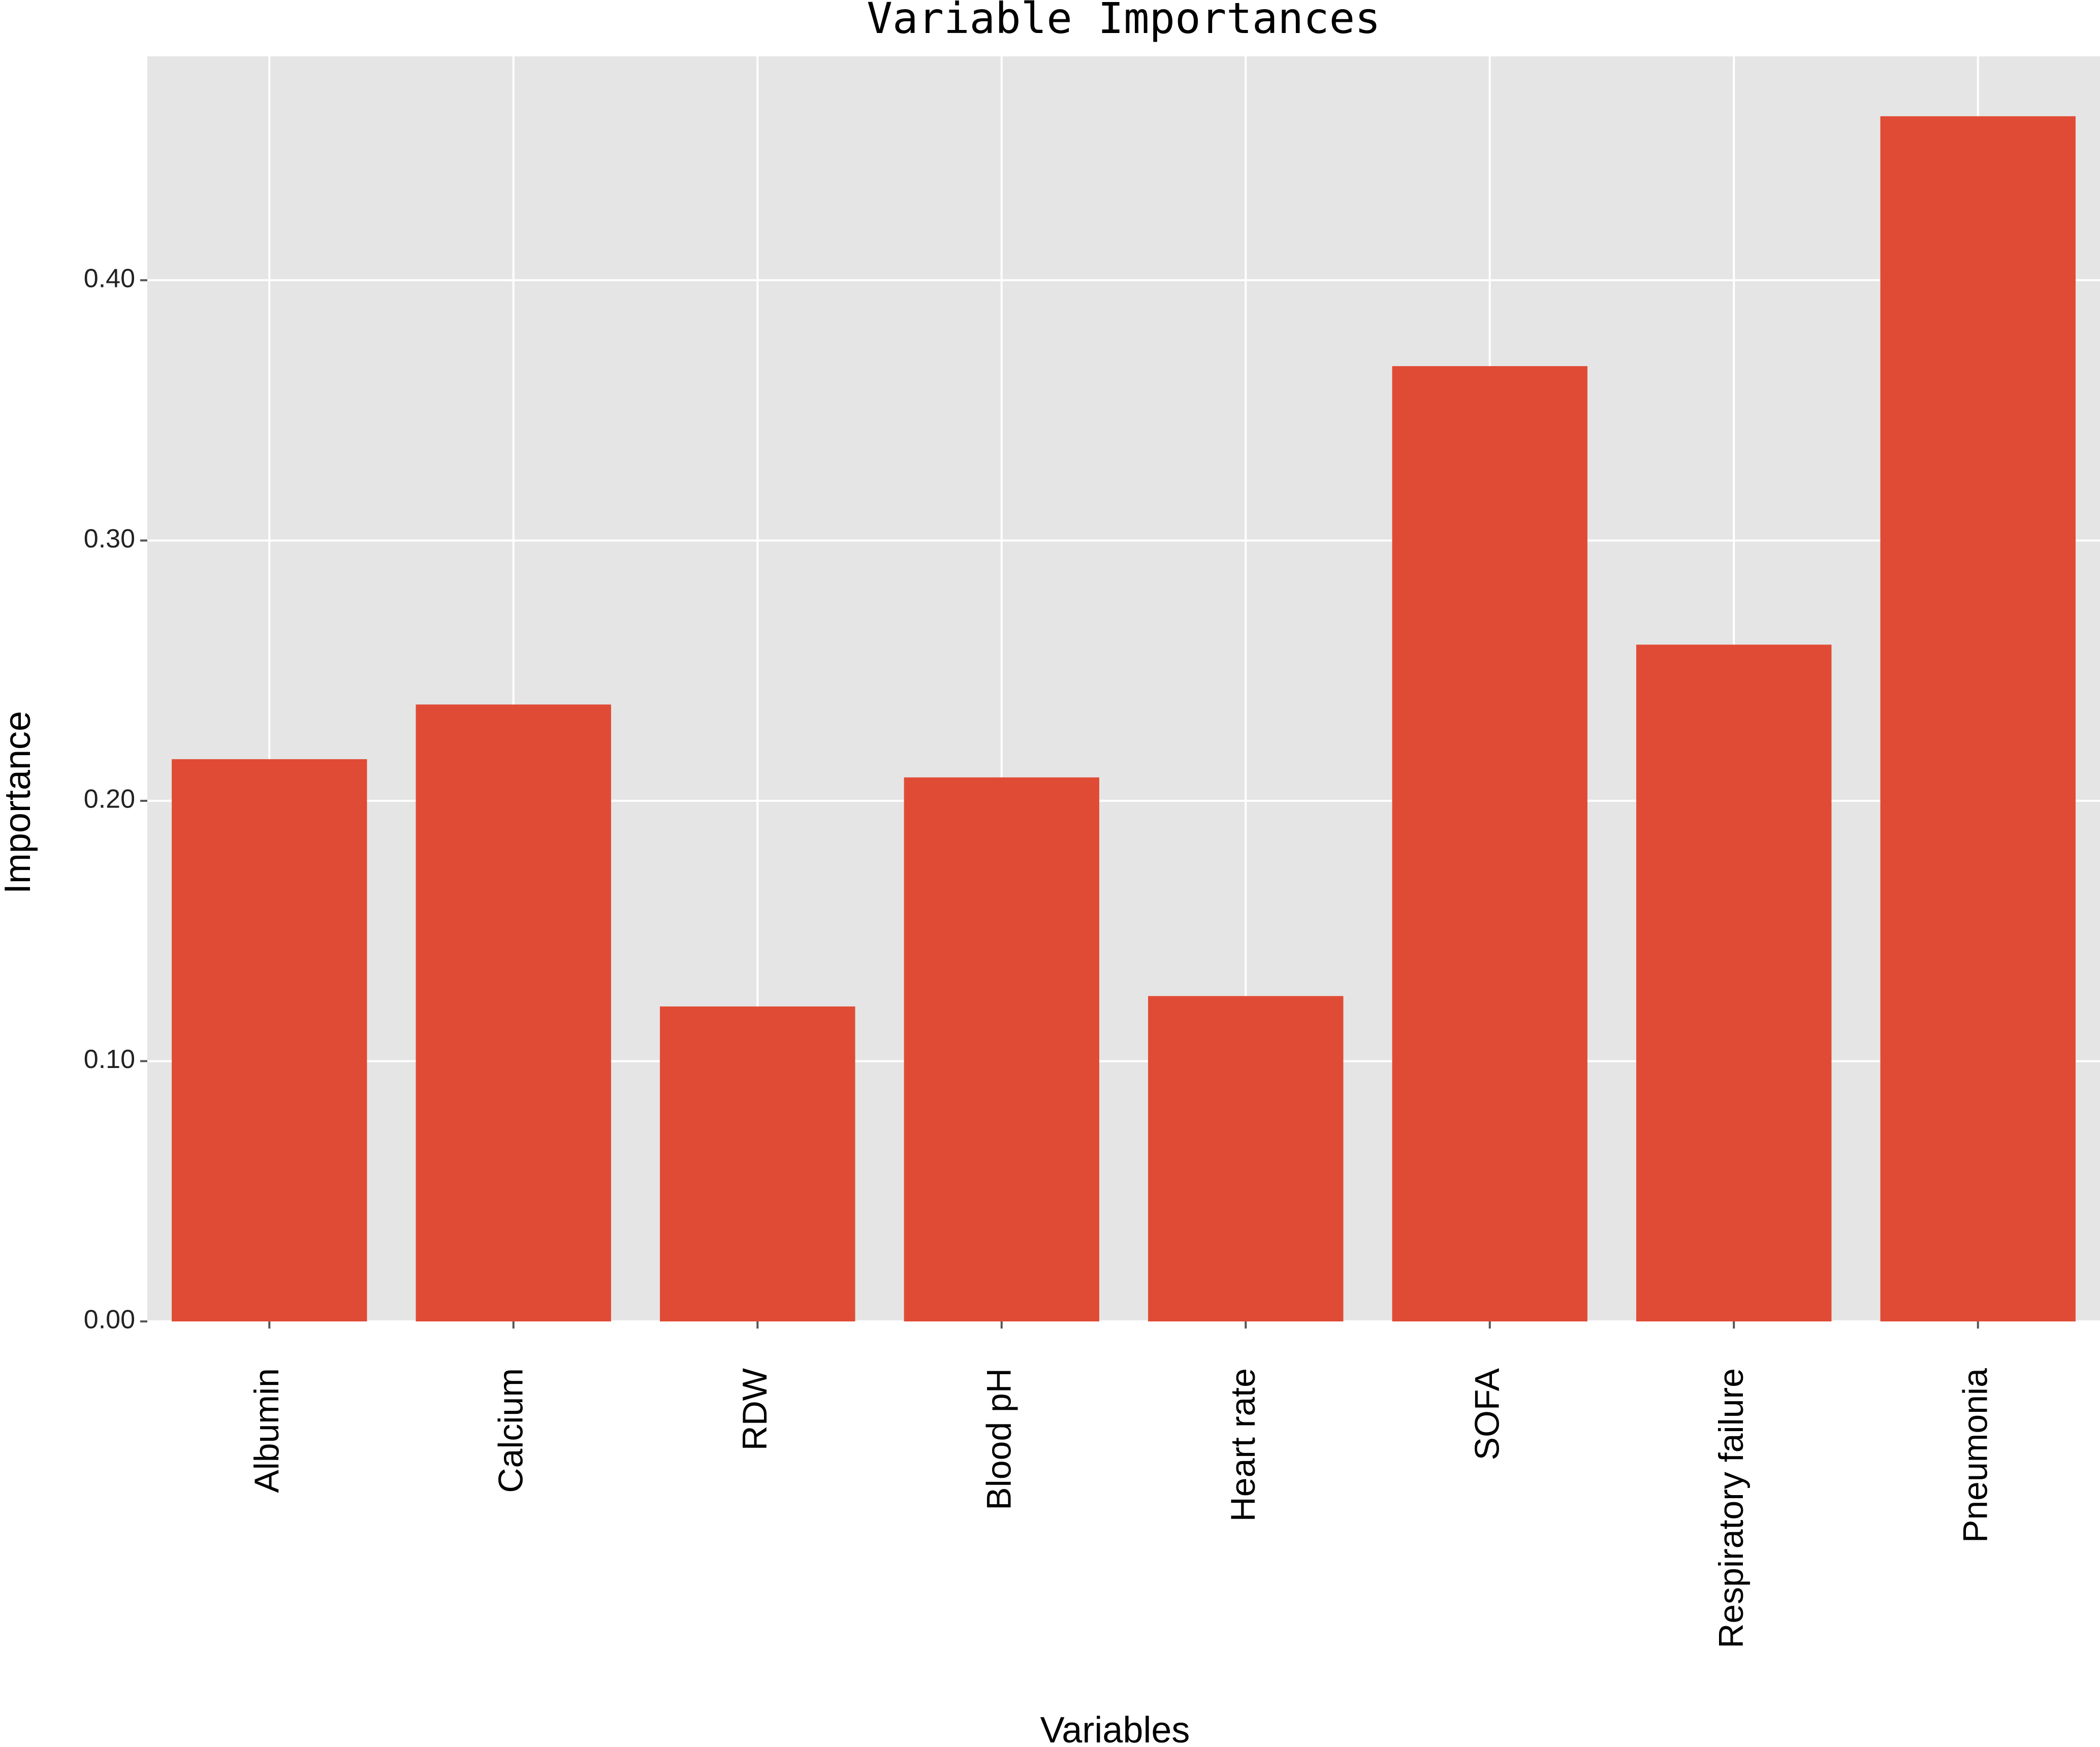  What do you see at coordinates (1243, 1445) in the screenshot?
I see `x-tick-label: Heart rate` at bounding box center [1243, 1445].